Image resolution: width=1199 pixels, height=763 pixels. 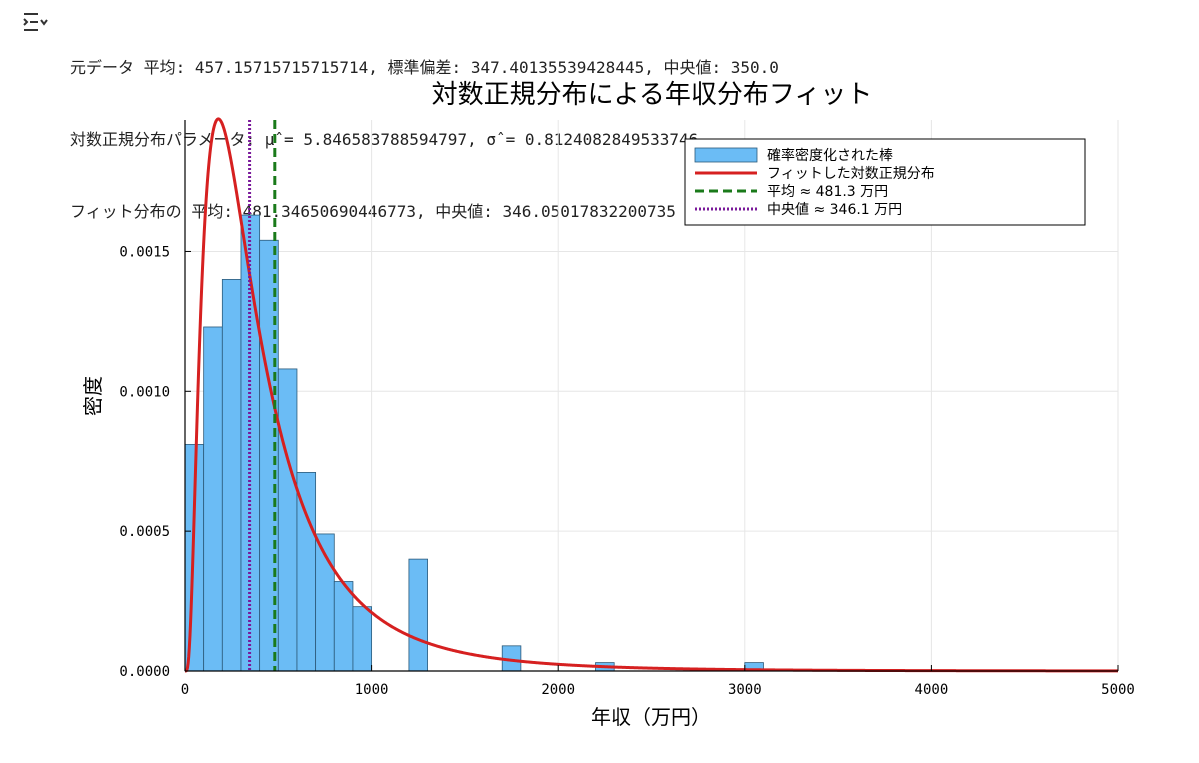 What do you see at coordinates (830, 155) in the screenshot?
I see `legend-label-bar: 確率密度化された棒` at bounding box center [830, 155].